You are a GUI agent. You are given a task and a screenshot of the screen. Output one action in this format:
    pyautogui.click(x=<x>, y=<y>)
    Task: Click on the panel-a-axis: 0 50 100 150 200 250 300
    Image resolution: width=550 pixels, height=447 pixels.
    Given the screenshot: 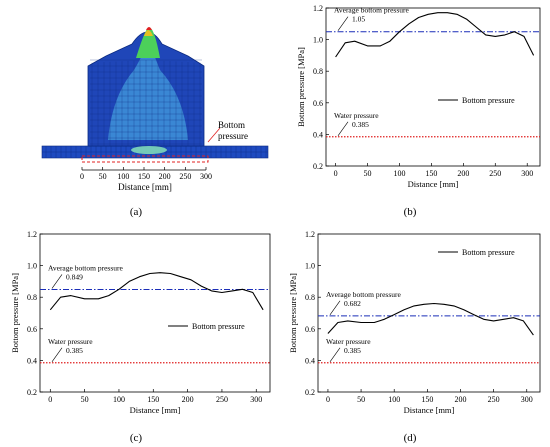 What is the action you would take?
    pyautogui.click(x=146, y=174)
    